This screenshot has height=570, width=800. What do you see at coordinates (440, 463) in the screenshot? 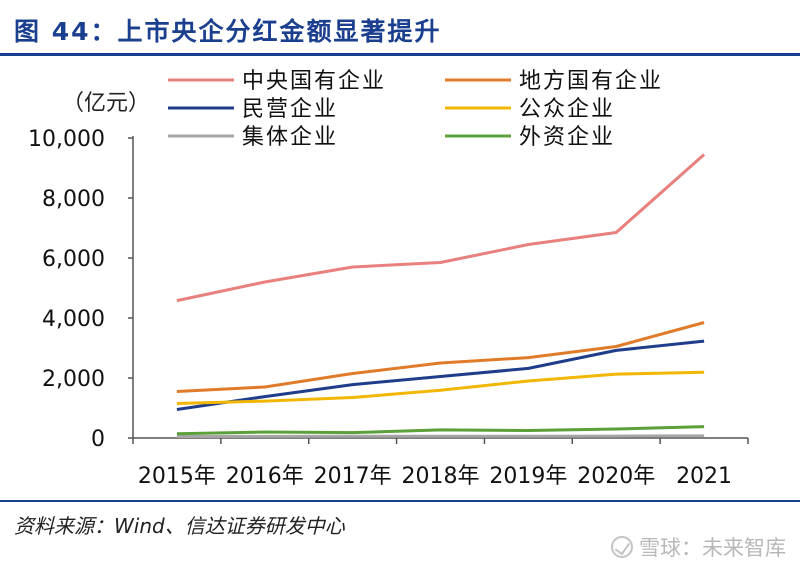
I see `x-axis: 2015年 2016年 2017年 2018年 2019年 2020年 2021` at bounding box center [440, 463].